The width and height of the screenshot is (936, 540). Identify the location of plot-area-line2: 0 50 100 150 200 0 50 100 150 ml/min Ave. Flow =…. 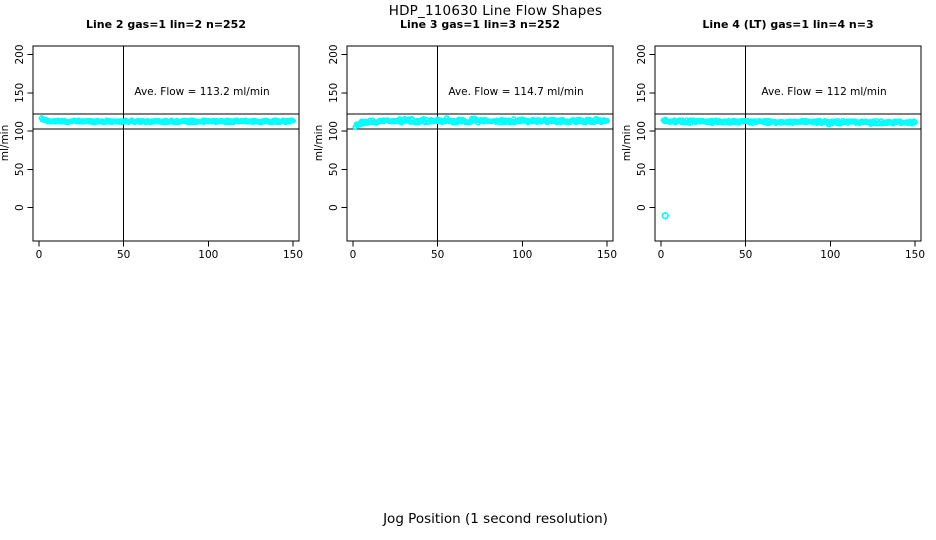
(151, 152).